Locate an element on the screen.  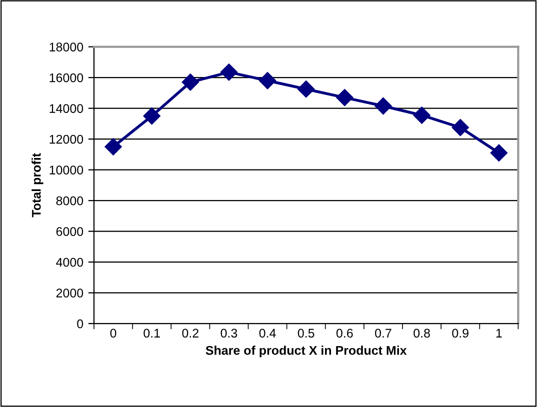
x-tick-label: 0 is located at coordinates (113, 333).